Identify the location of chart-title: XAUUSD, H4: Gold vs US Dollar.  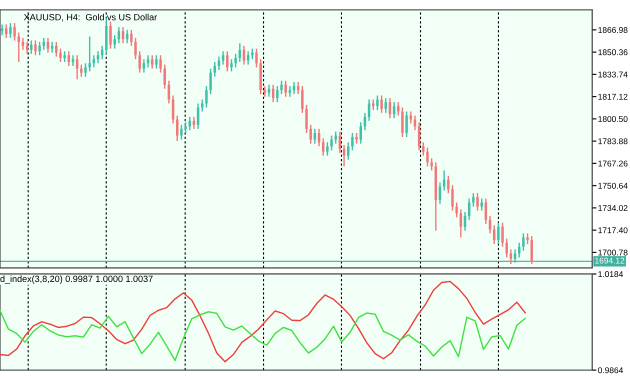
(90, 18).